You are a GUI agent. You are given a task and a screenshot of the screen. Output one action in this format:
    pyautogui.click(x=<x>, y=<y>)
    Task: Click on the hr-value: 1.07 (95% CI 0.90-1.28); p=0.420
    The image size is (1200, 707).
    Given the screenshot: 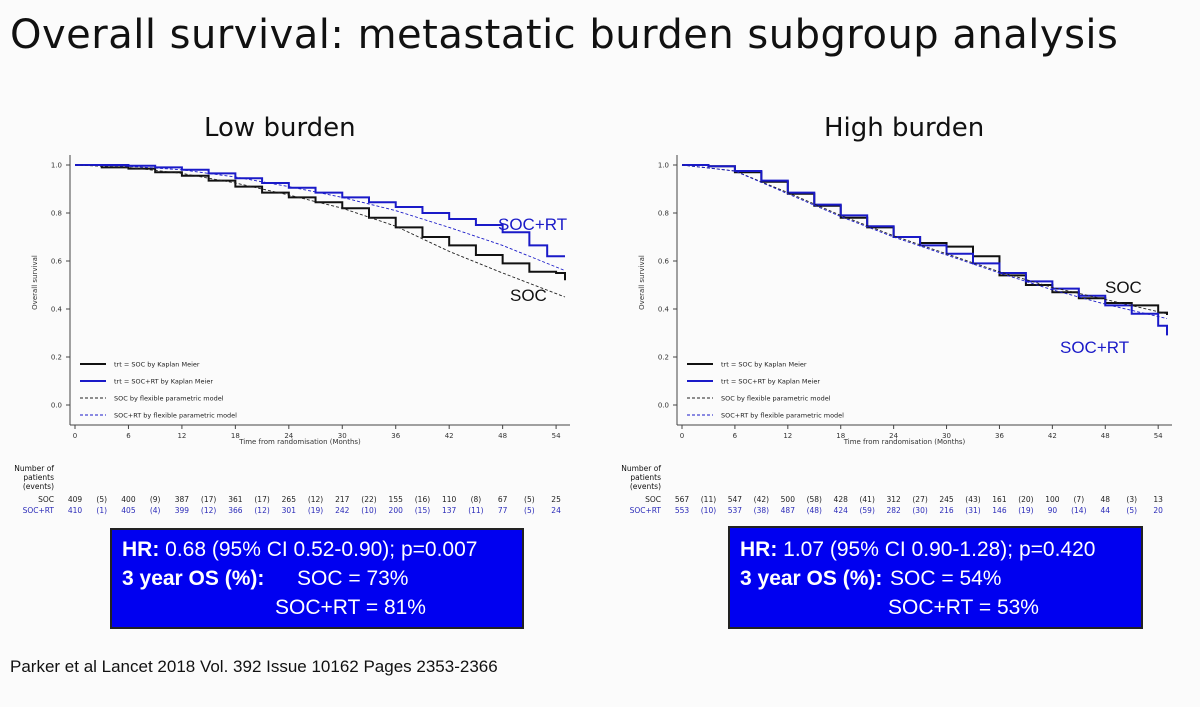 What is the action you would take?
    pyautogui.click(x=936, y=549)
    